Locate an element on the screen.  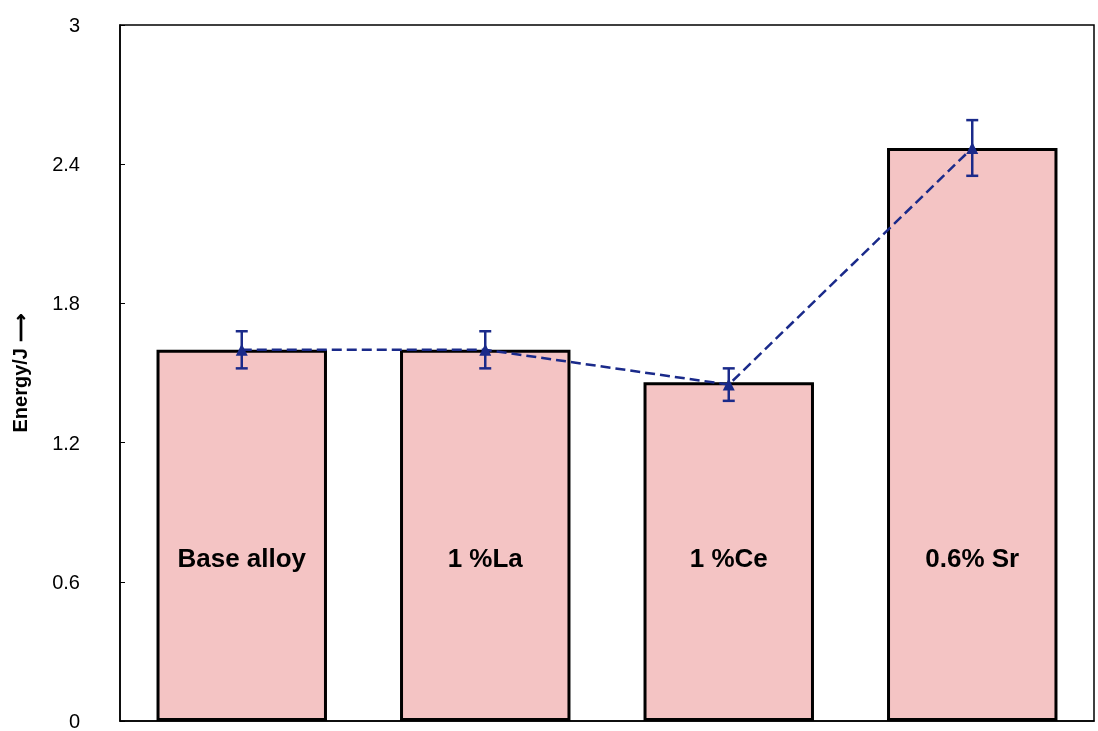
y-tick-label: 1.2 is located at coordinates (66, 442).